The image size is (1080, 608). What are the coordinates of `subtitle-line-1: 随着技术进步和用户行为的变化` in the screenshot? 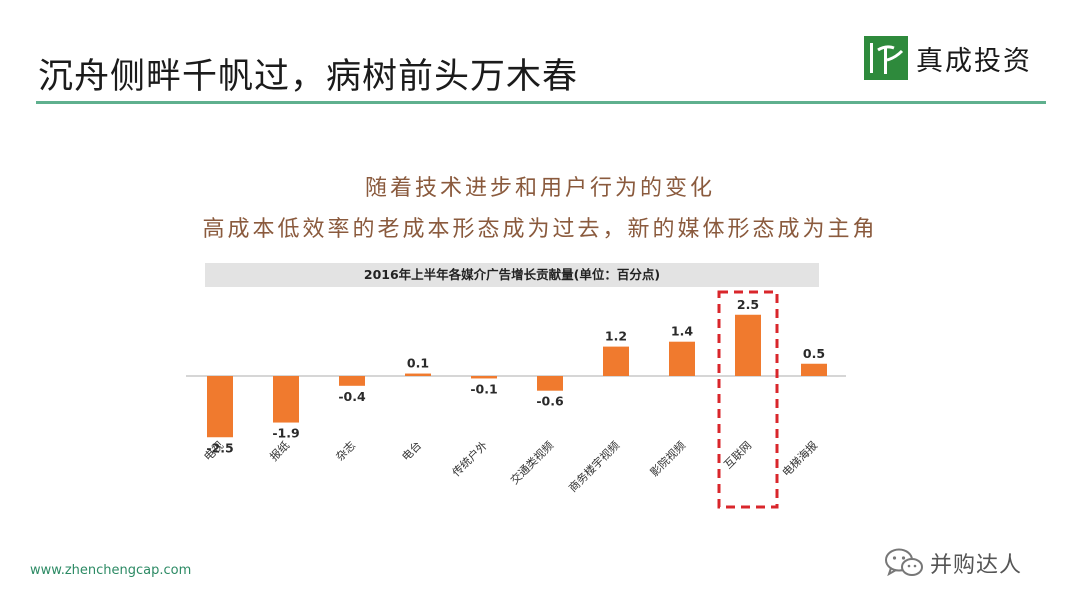 It's located at (539, 188).